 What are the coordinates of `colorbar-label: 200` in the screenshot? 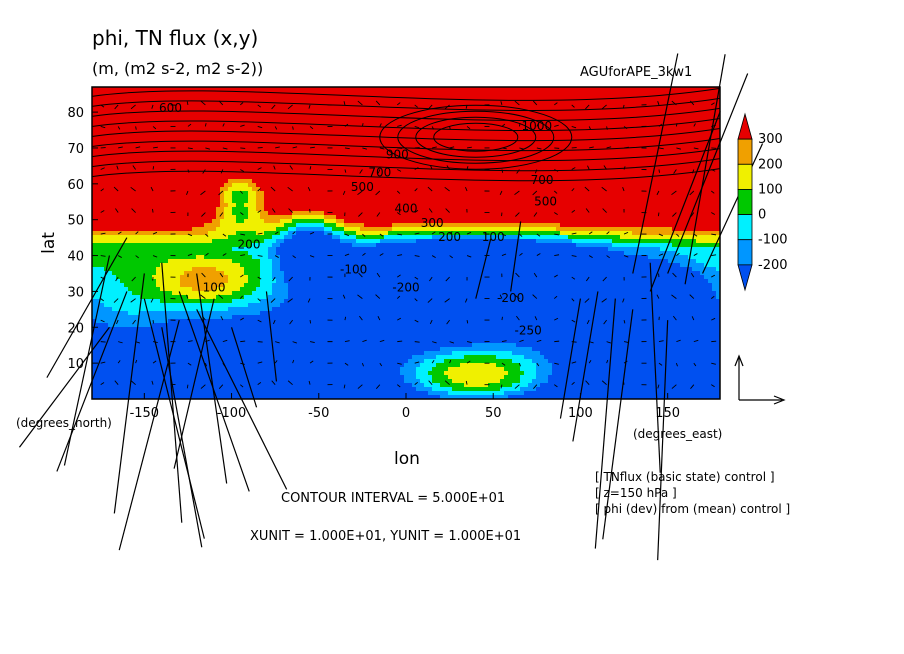 It's located at (770, 164).